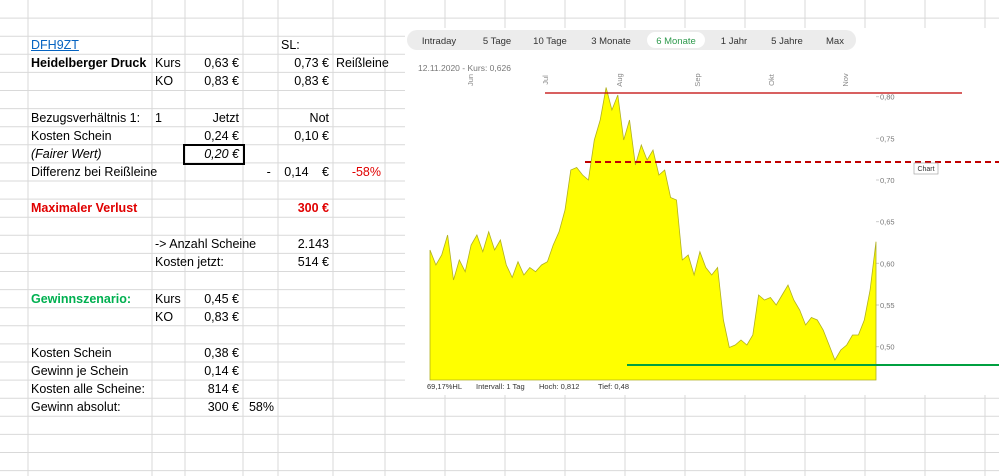  Describe the element at coordinates (887, 305) in the screenshot. I see `y-tick-label: 0,55` at that location.